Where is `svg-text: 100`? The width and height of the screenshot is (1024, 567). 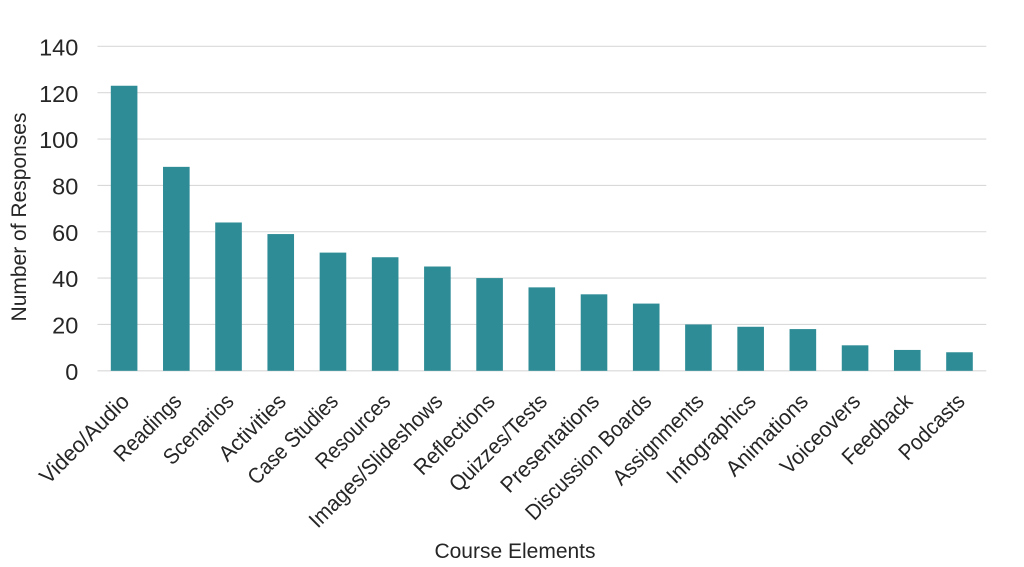 svg-text: 100 is located at coordinates (58, 140).